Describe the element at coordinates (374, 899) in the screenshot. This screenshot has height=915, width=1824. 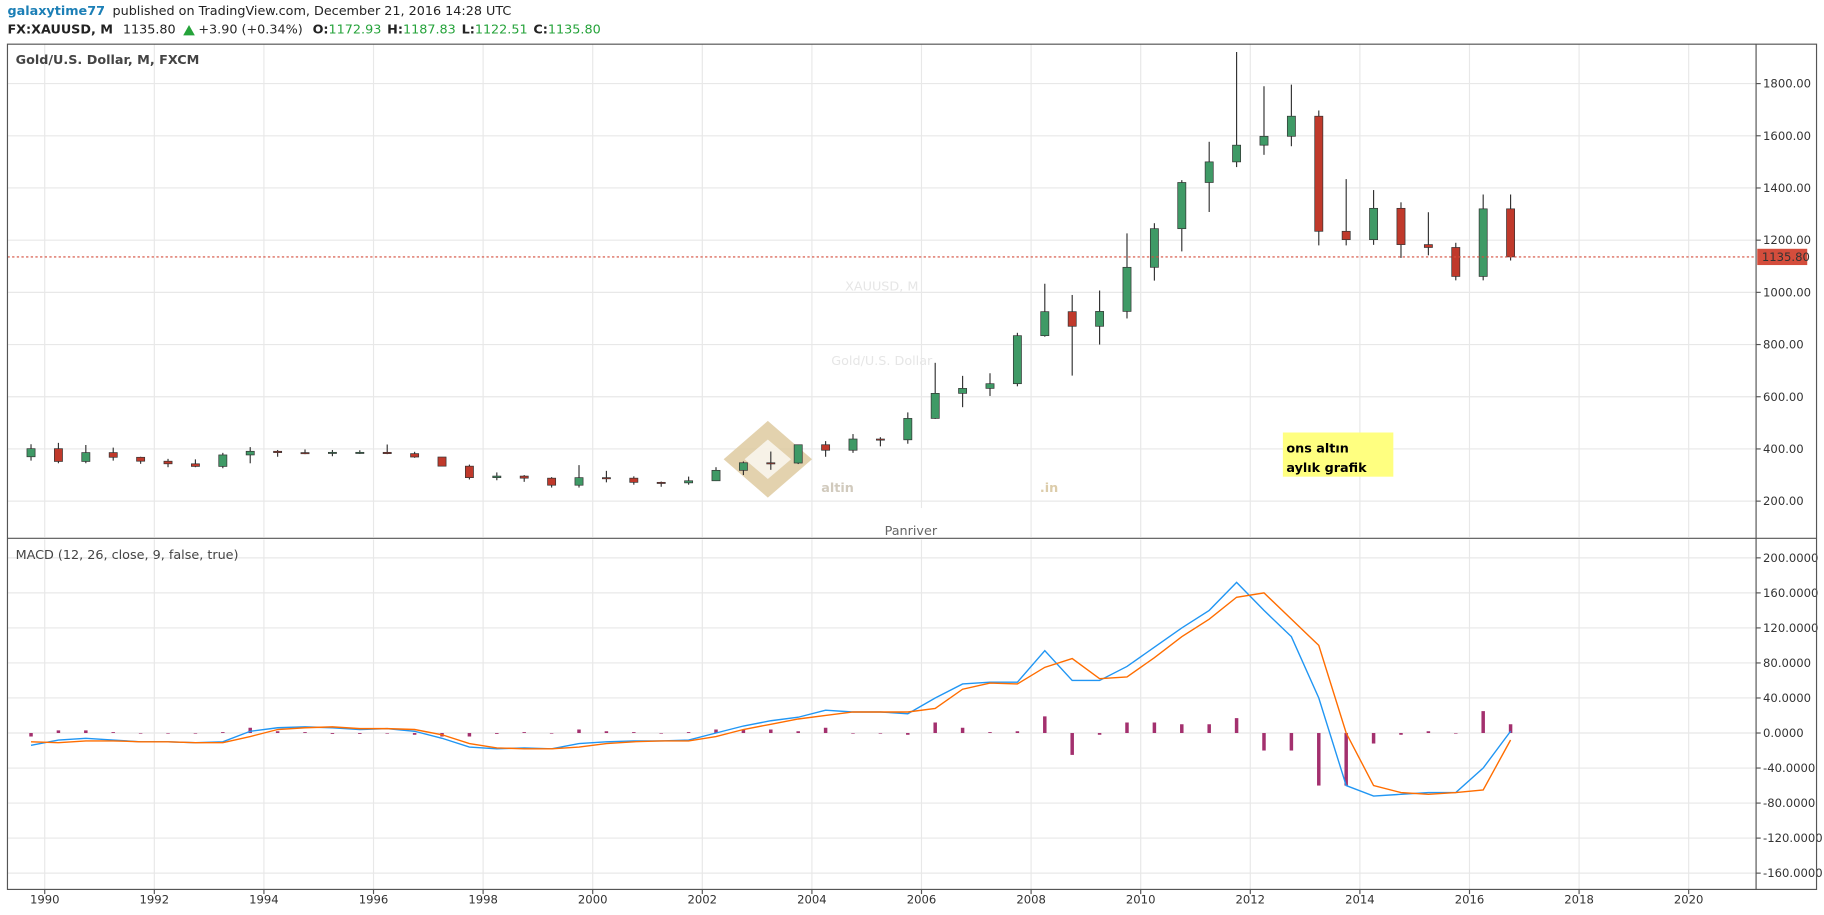
I see `x-tick-label: 1996` at that location.